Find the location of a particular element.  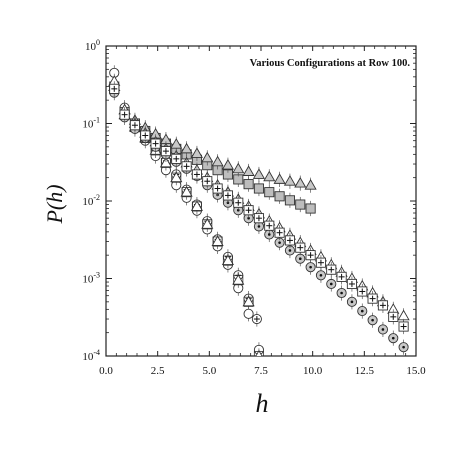

y-tick-exponent: -1 is located at coordinates (96, 120).